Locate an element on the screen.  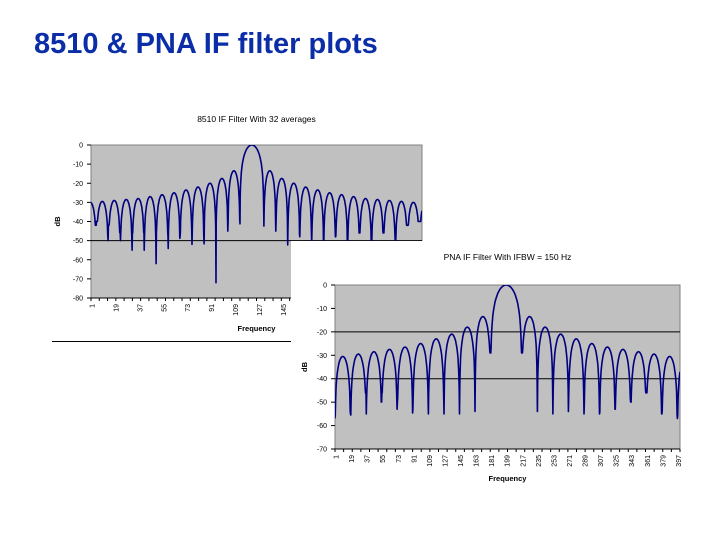
y-tick-label: -80 is located at coordinates (78, 299).